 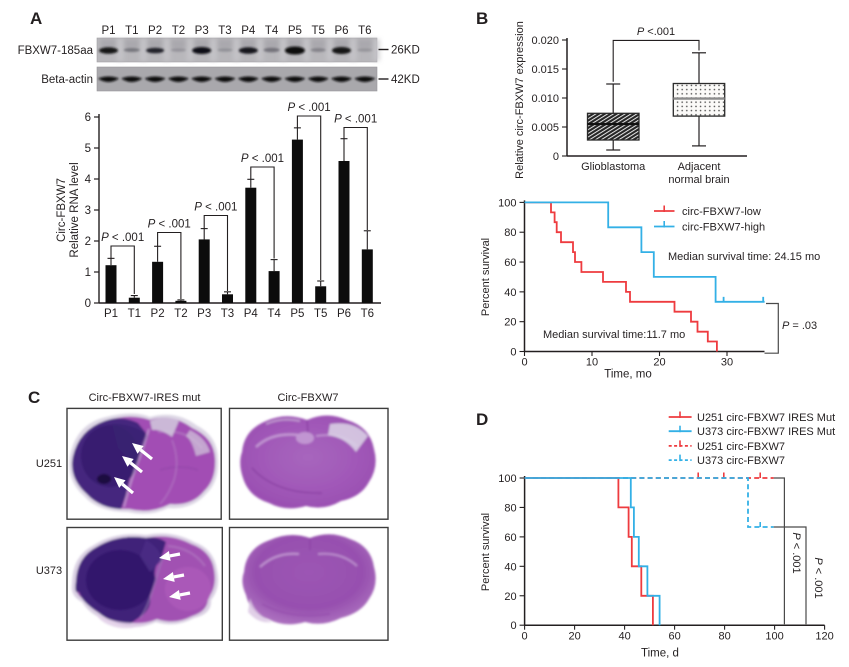 I want to click on svg-text: U251, so click(x=49, y=464).